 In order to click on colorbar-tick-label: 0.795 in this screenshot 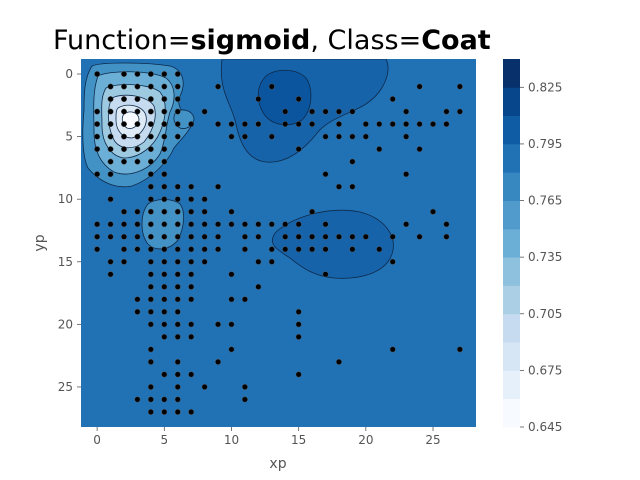, I will do `click(545, 144)`.